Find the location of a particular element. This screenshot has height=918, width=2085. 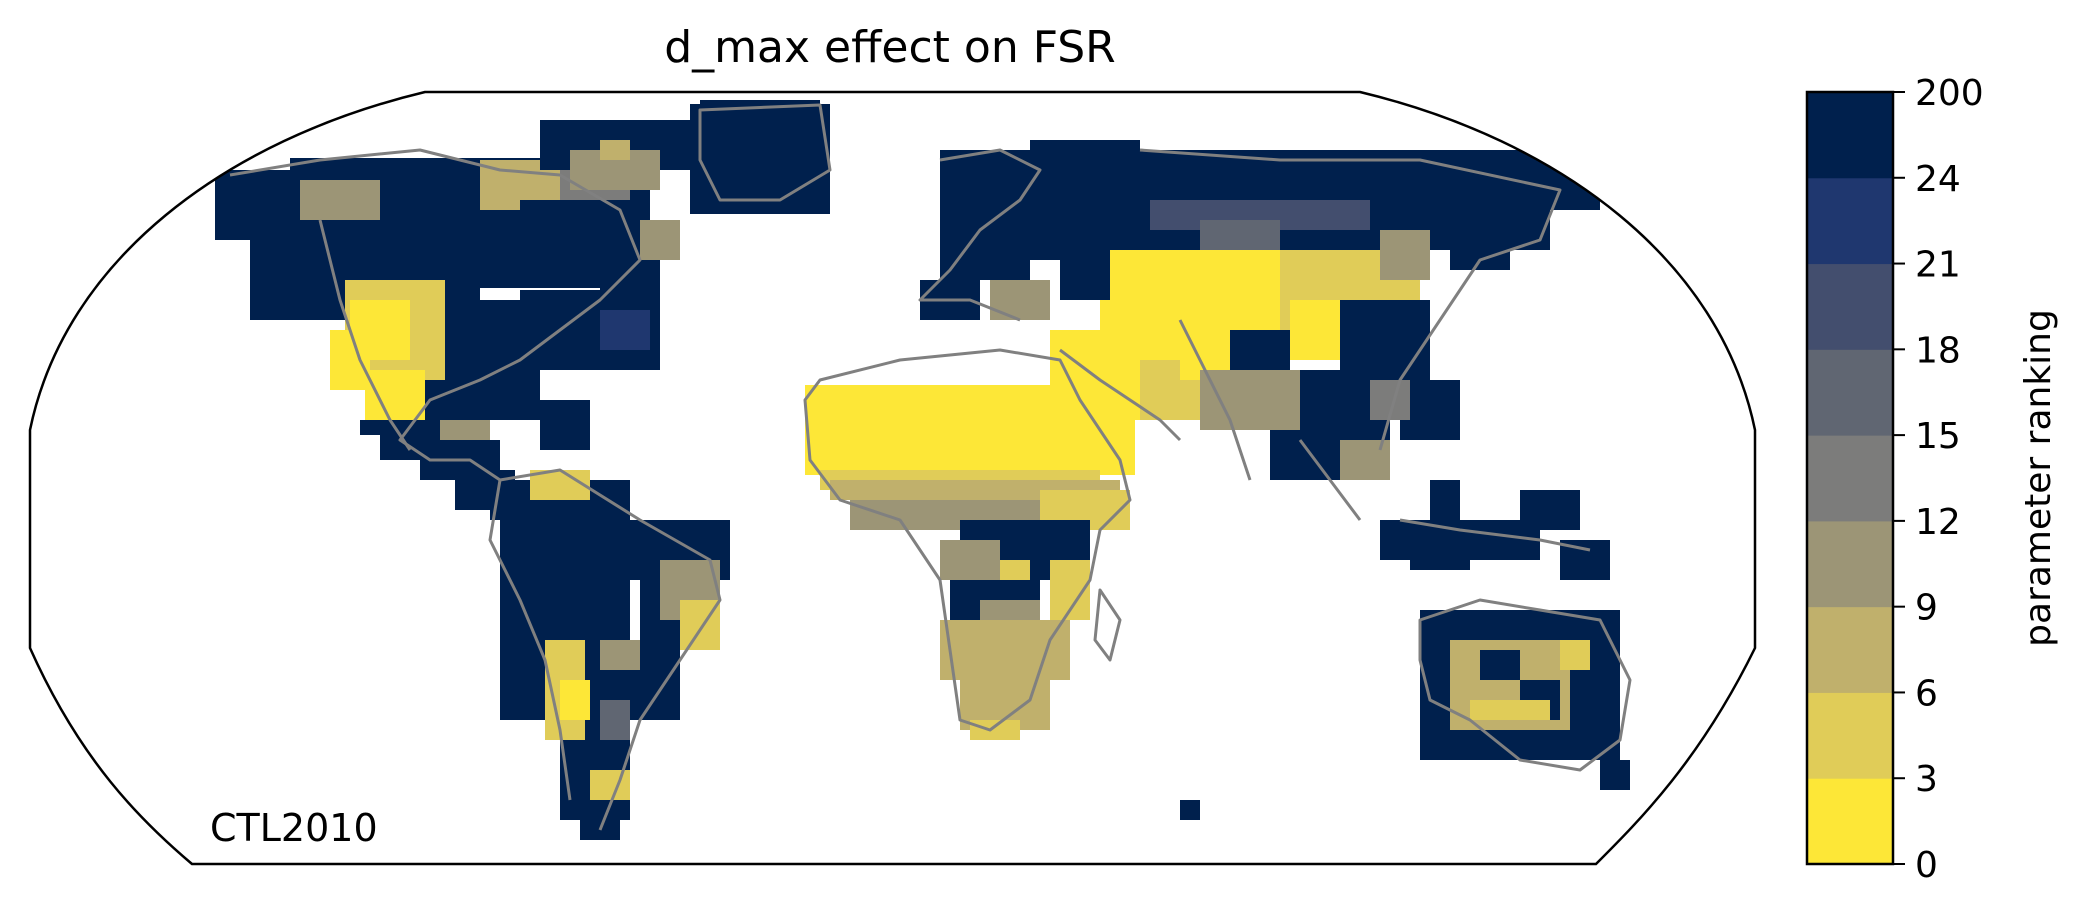

colorbar-tick-label: 12 is located at coordinates (1938, 522).